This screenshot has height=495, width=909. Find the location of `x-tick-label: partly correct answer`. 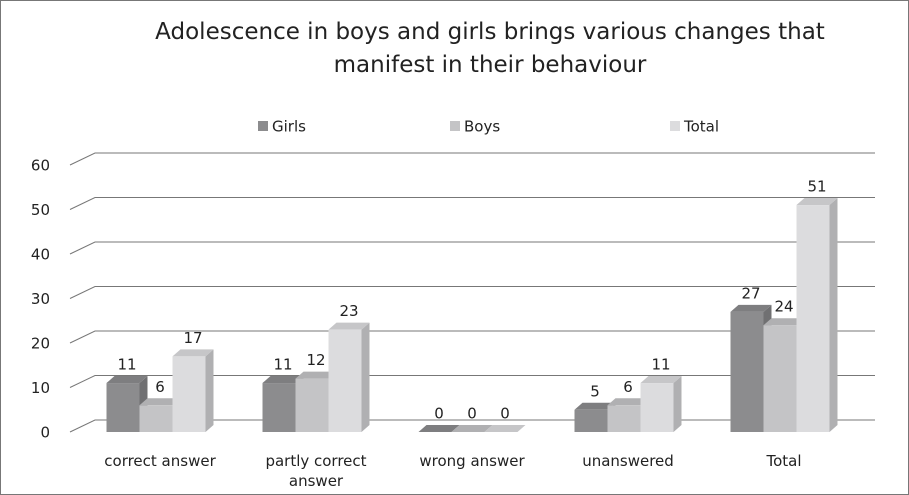

x-tick-label: partly correct answer is located at coordinates (316, 471).